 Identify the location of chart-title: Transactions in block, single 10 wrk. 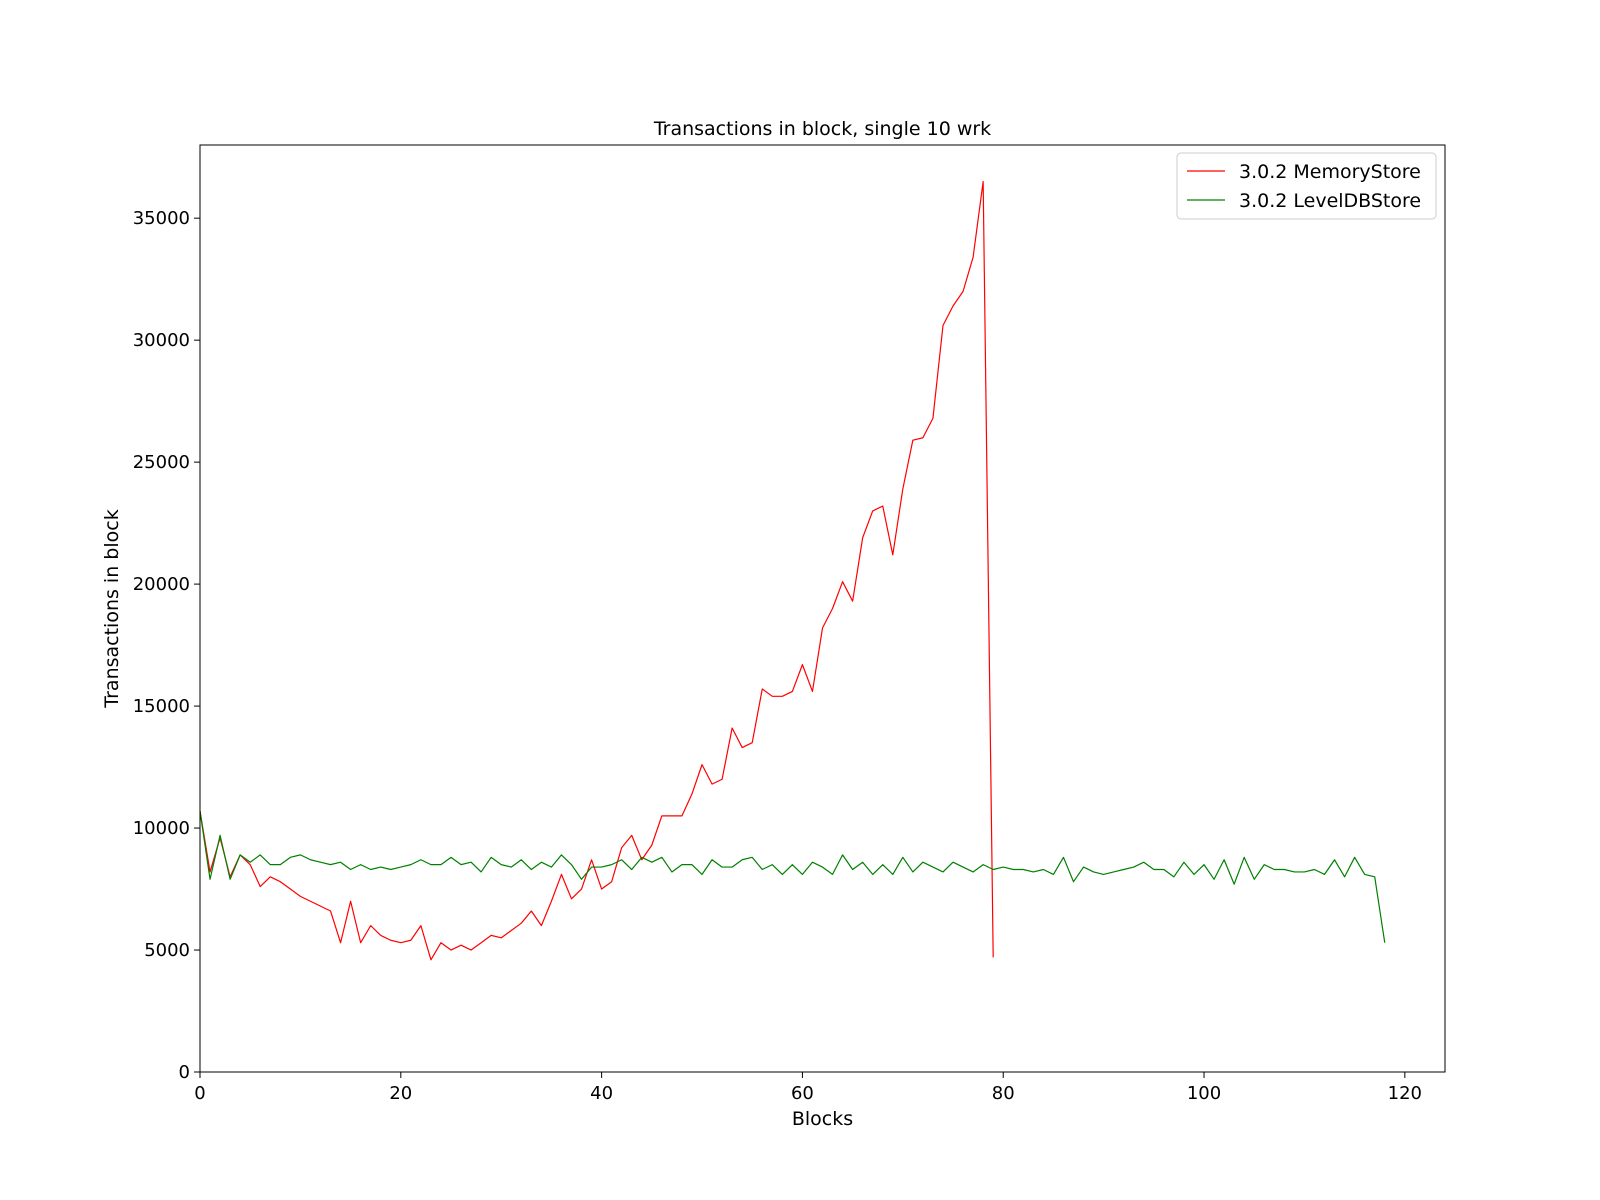
(822, 129).